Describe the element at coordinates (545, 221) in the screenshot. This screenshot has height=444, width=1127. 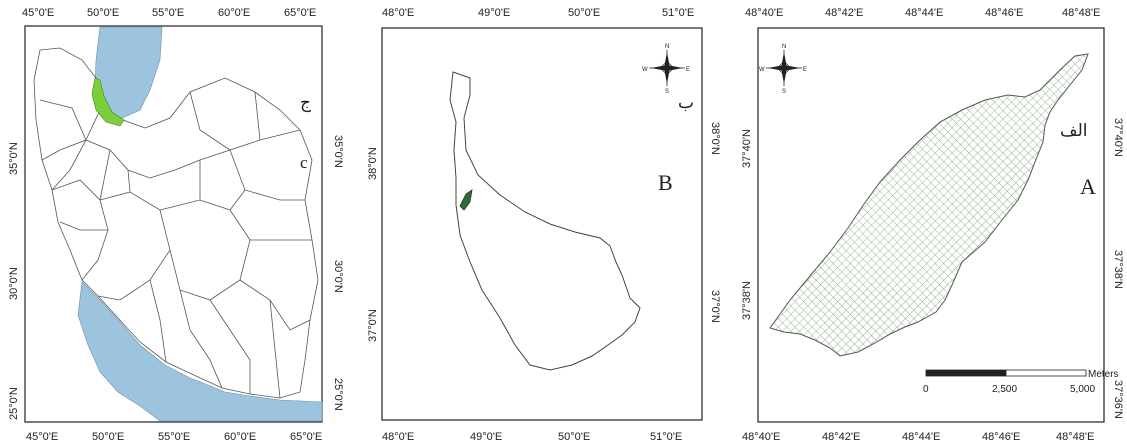
I see `guilan-outline` at that location.